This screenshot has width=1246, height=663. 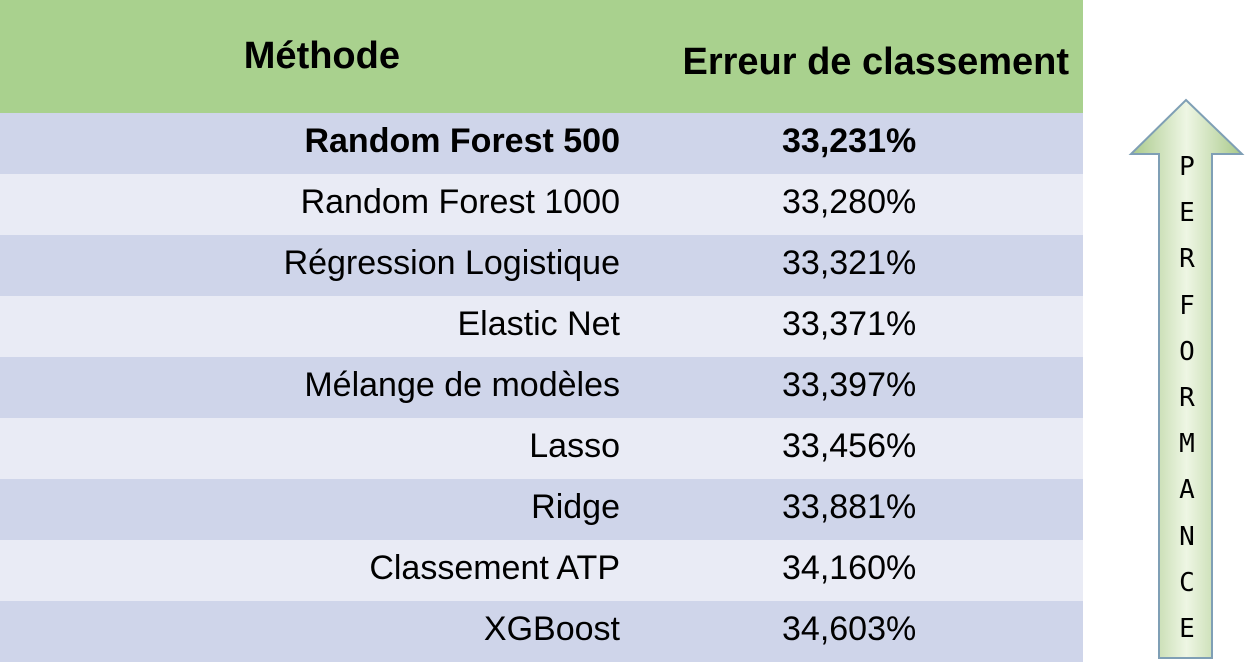 What do you see at coordinates (575, 507) in the screenshot?
I see `method-cell: Ridge` at bounding box center [575, 507].